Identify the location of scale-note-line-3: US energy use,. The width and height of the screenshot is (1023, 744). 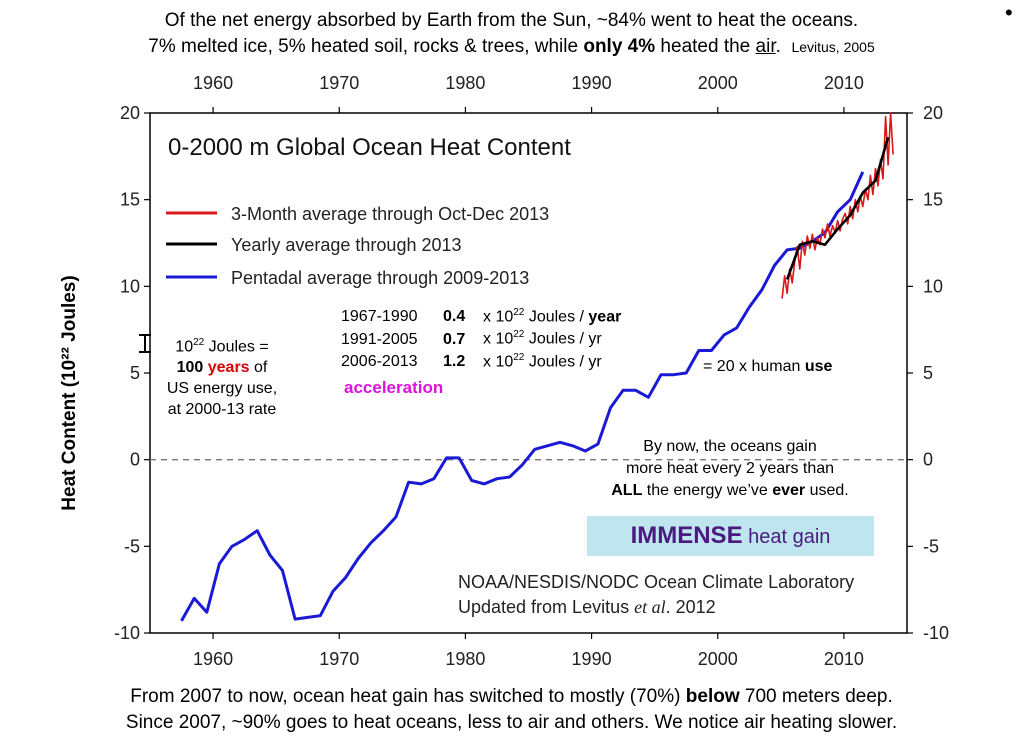
(222, 389).